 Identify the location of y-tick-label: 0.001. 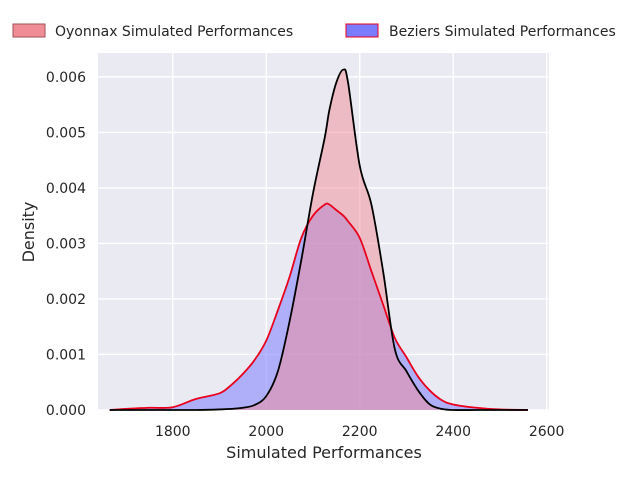
(66, 355).